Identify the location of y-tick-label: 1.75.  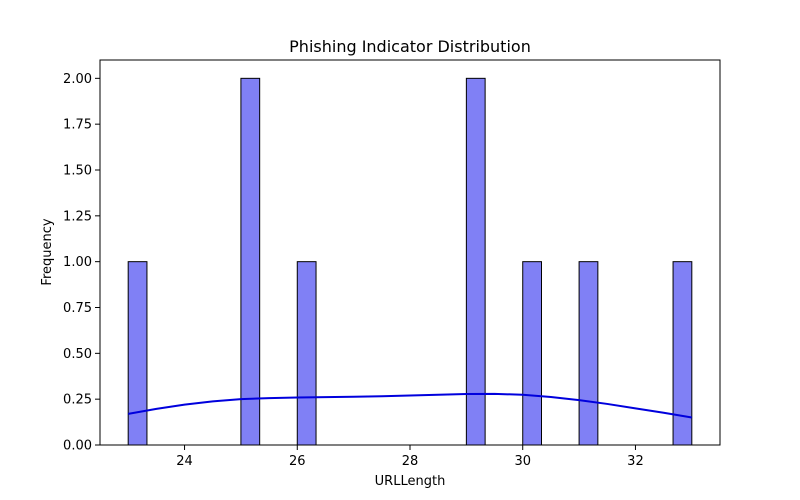
(77, 125).